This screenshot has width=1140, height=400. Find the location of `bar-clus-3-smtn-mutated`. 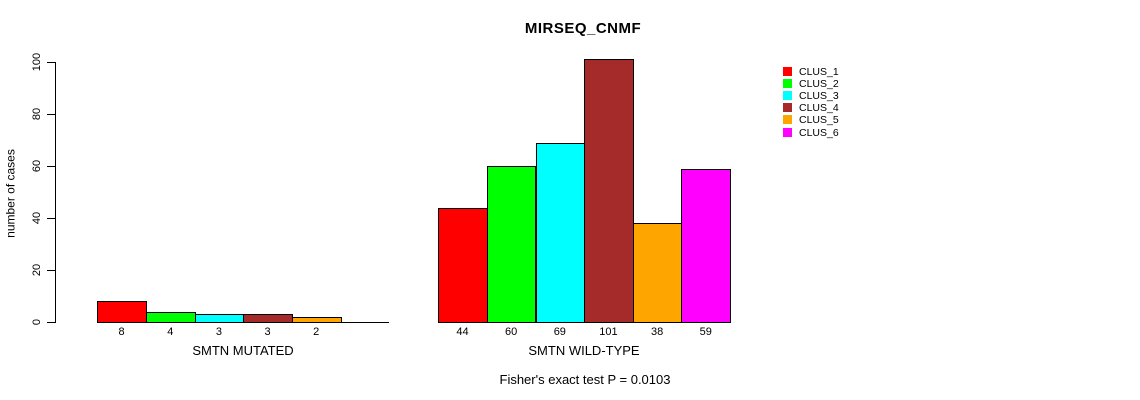

bar-clus-3-smtn-mutated is located at coordinates (219, 318).